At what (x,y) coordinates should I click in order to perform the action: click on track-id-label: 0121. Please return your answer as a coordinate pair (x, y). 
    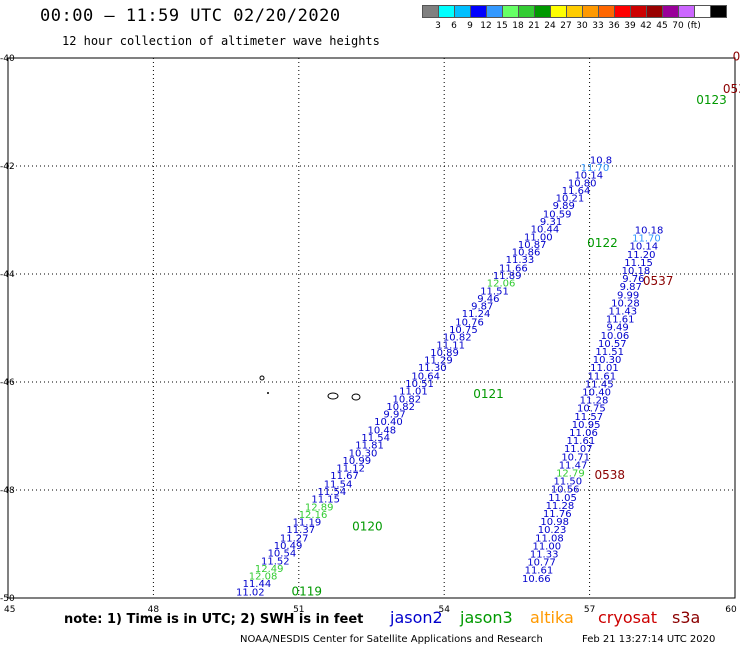
    Looking at the image, I should click on (488, 394).